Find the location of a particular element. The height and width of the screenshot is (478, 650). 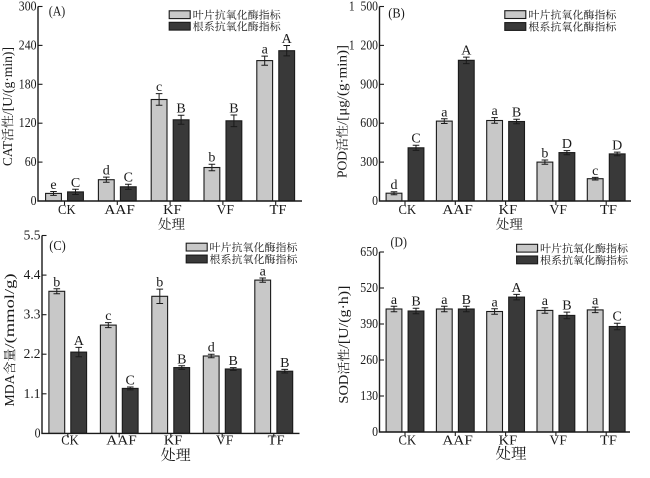

svg-text: 3.3 is located at coordinates (32, 314).